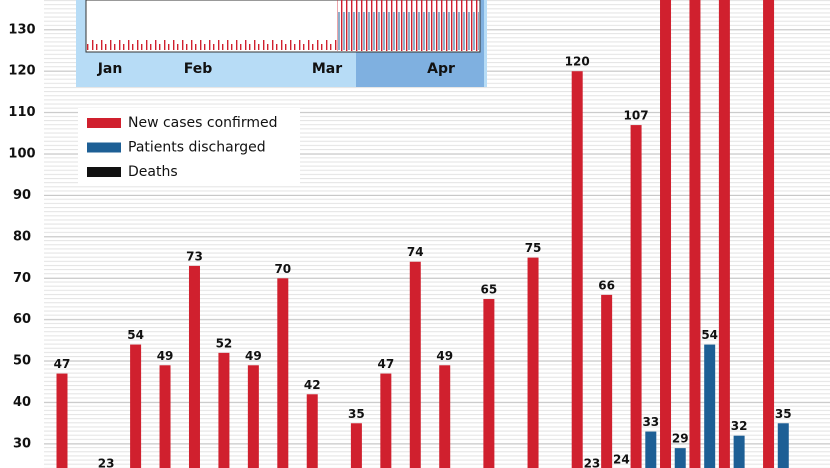 The height and width of the screenshot is (468, 830). I want to click on y-tick-label: 30, so click(22, 443).